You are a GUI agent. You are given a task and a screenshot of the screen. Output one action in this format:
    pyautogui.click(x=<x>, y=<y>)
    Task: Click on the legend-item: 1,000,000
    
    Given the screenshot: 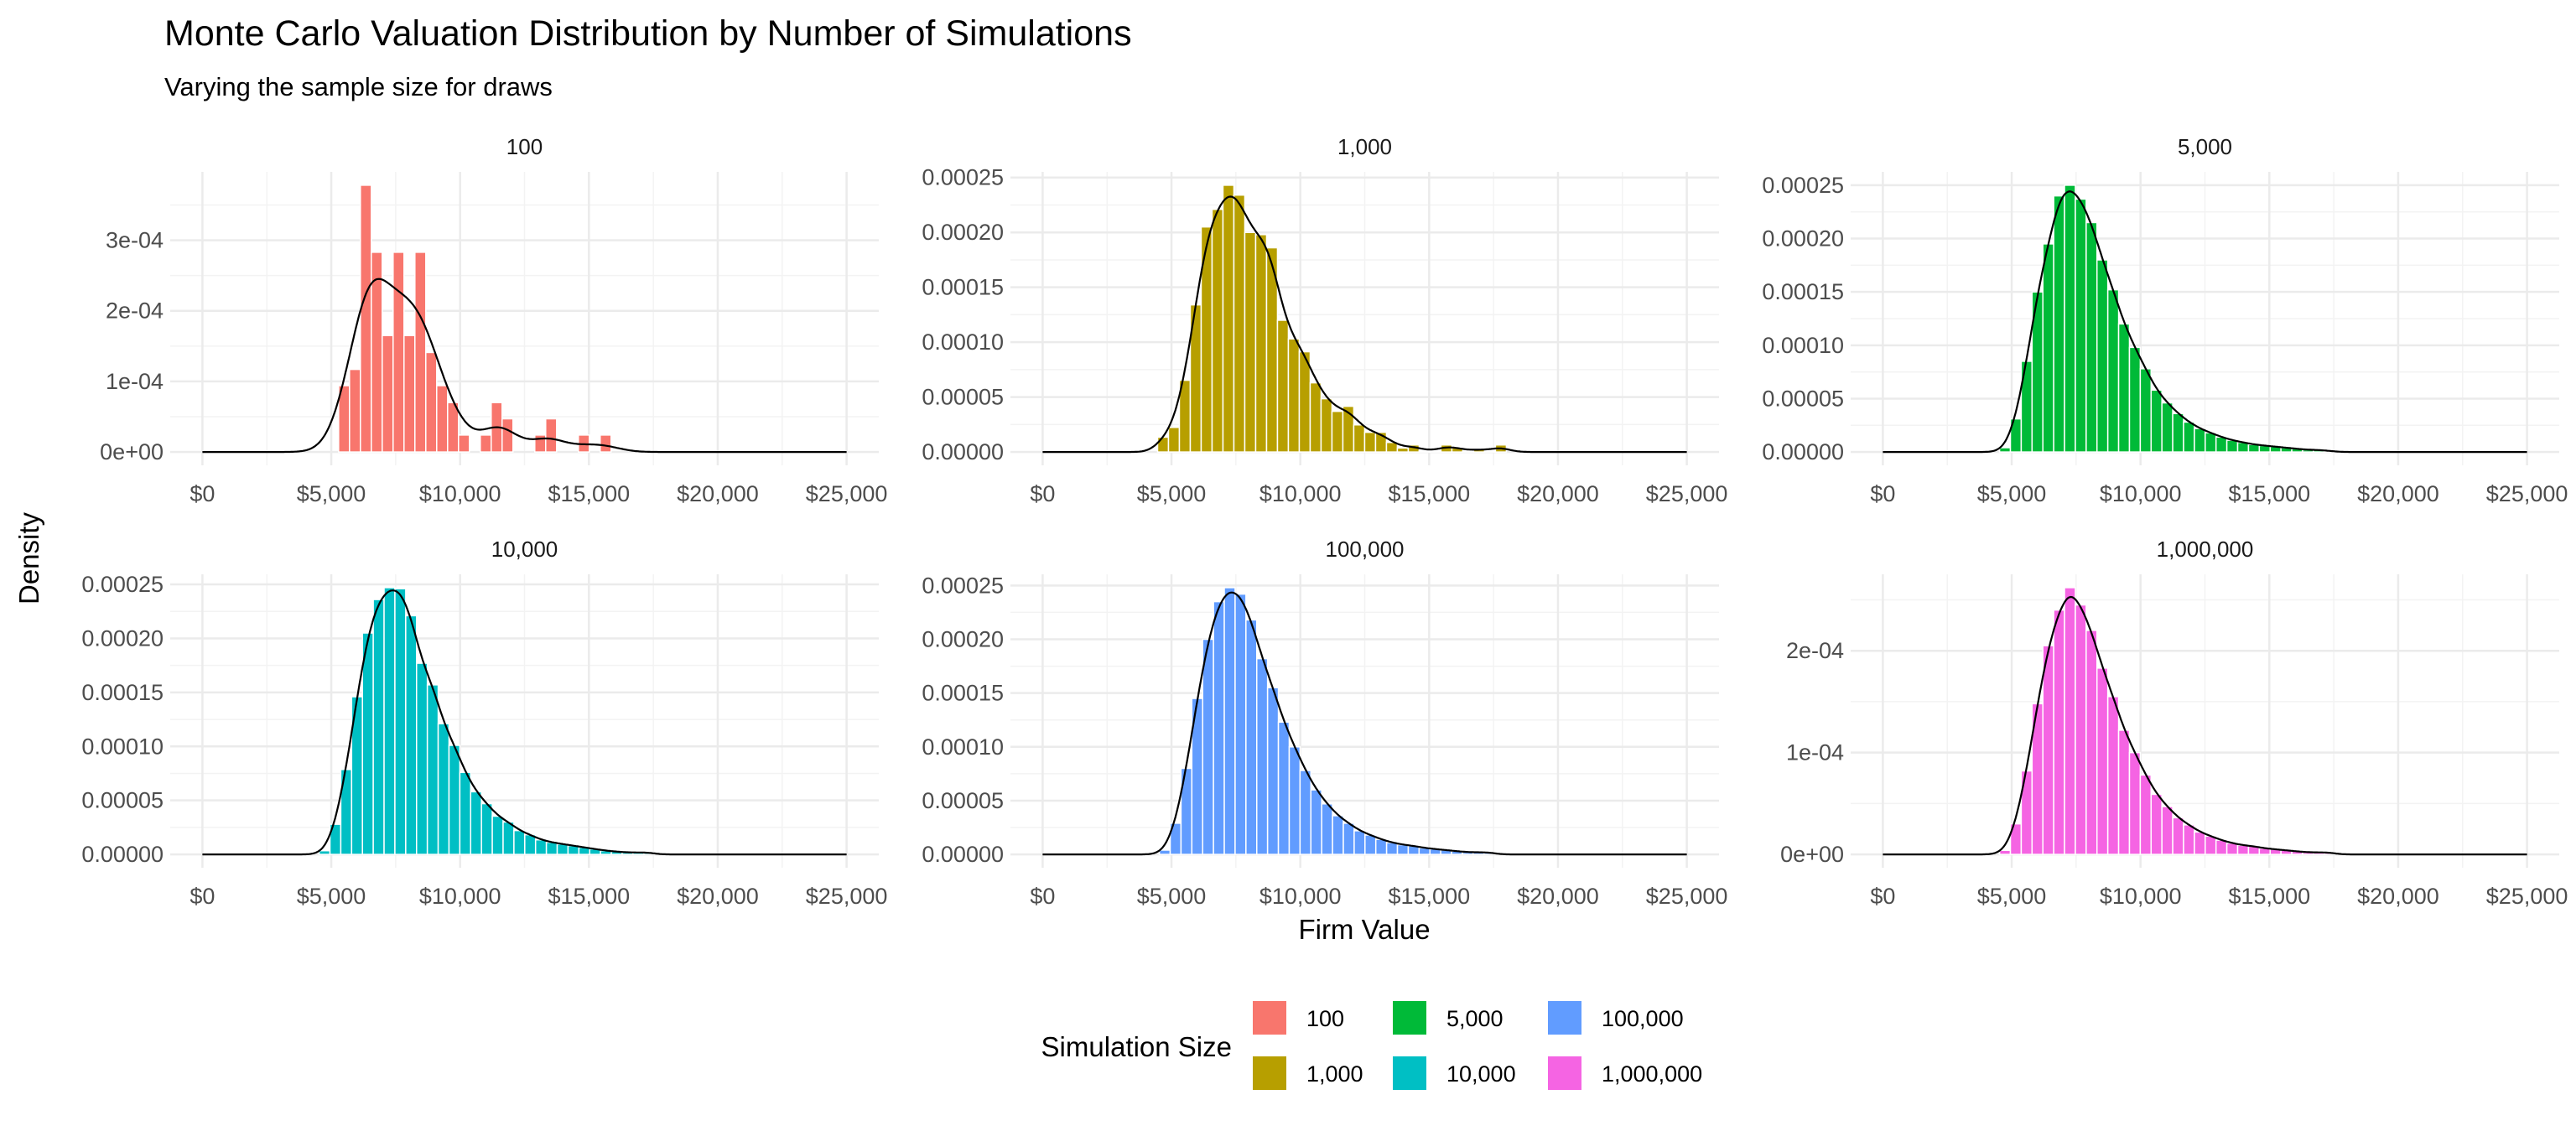 What is the action you would take?
    pyautogui.click(x=1625, y=1073)
    